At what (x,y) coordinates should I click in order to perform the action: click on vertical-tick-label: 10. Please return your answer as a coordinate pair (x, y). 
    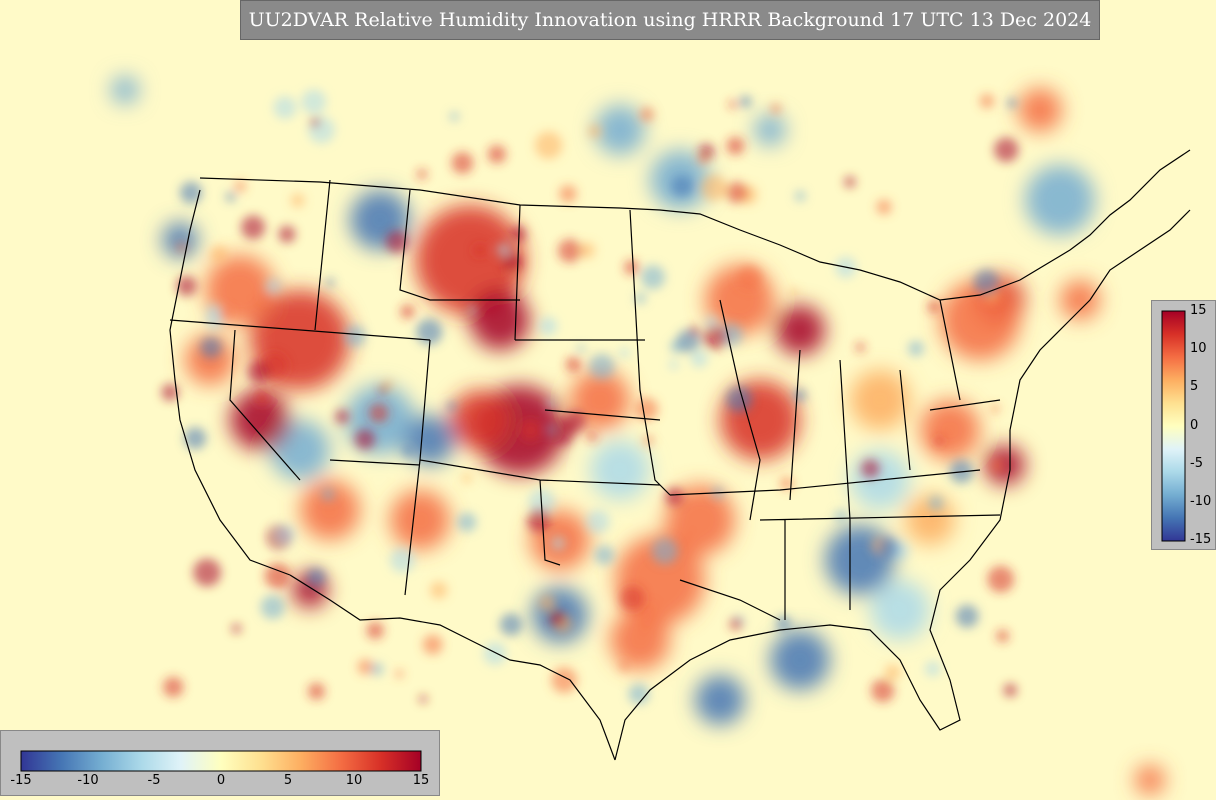
    Looking at the image, I should click on (1198, 348).